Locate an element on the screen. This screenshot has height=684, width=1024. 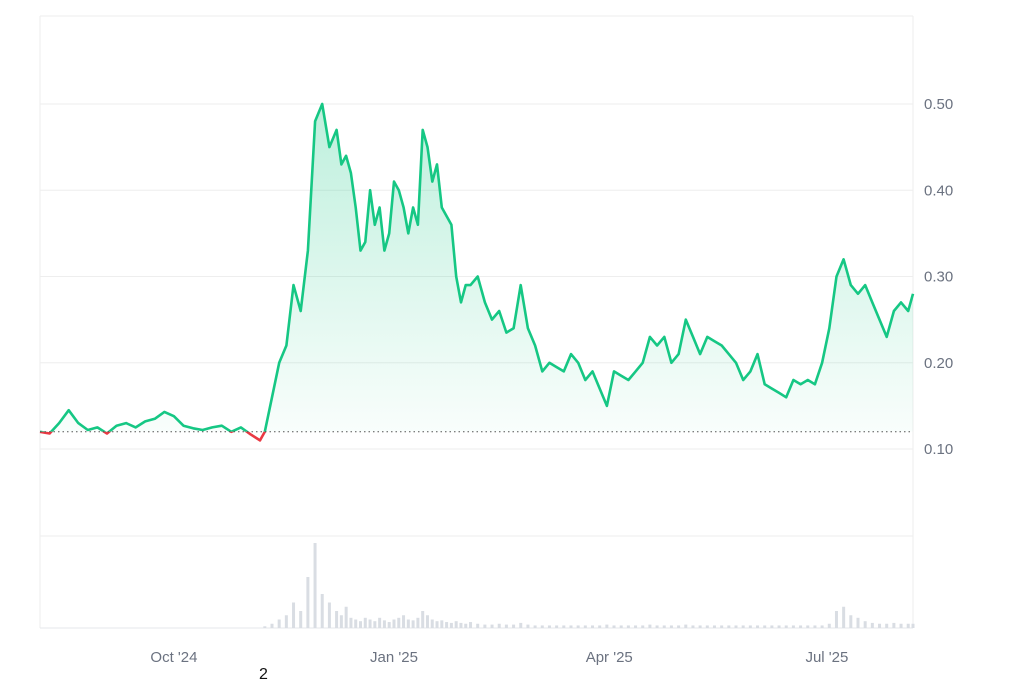
y-tick-label: 0.40 is located at coordinates (938, 190).